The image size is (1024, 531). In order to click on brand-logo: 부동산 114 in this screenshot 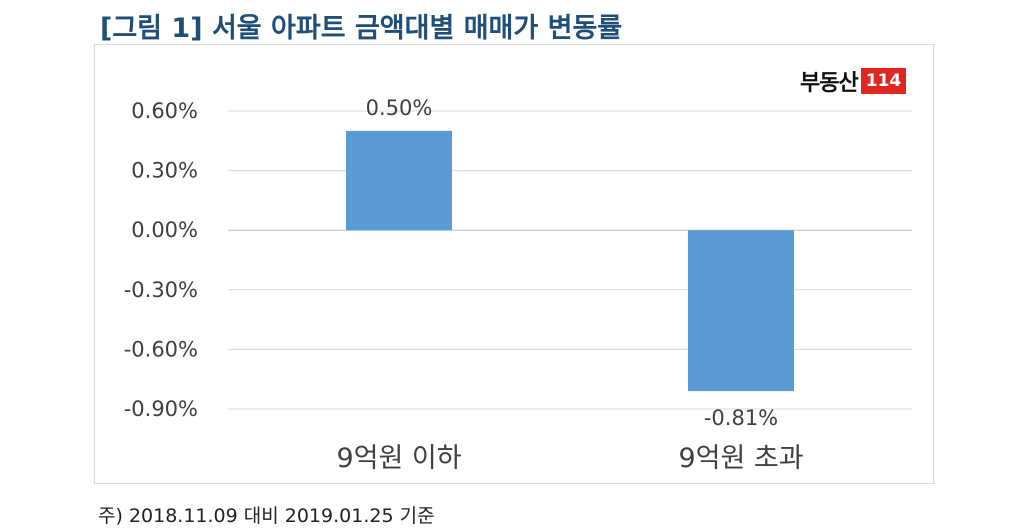, I will do `click(853, 81)`.